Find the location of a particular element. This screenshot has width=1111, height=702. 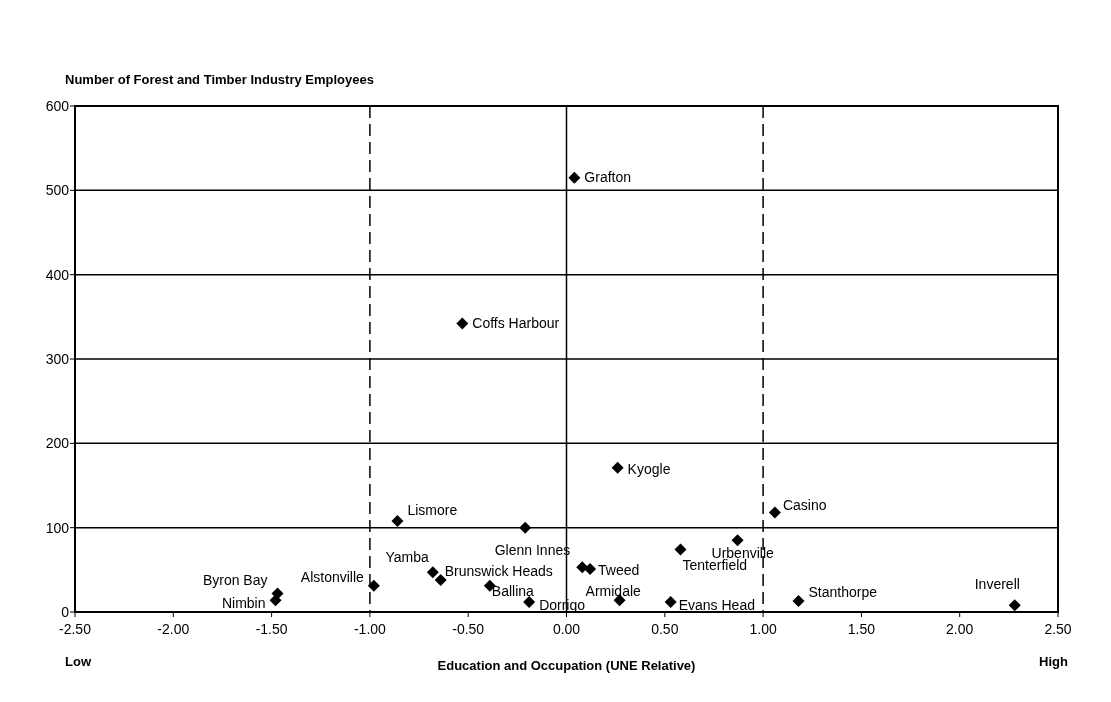

annotation: Kyogle is located at coordinates (649, 468).